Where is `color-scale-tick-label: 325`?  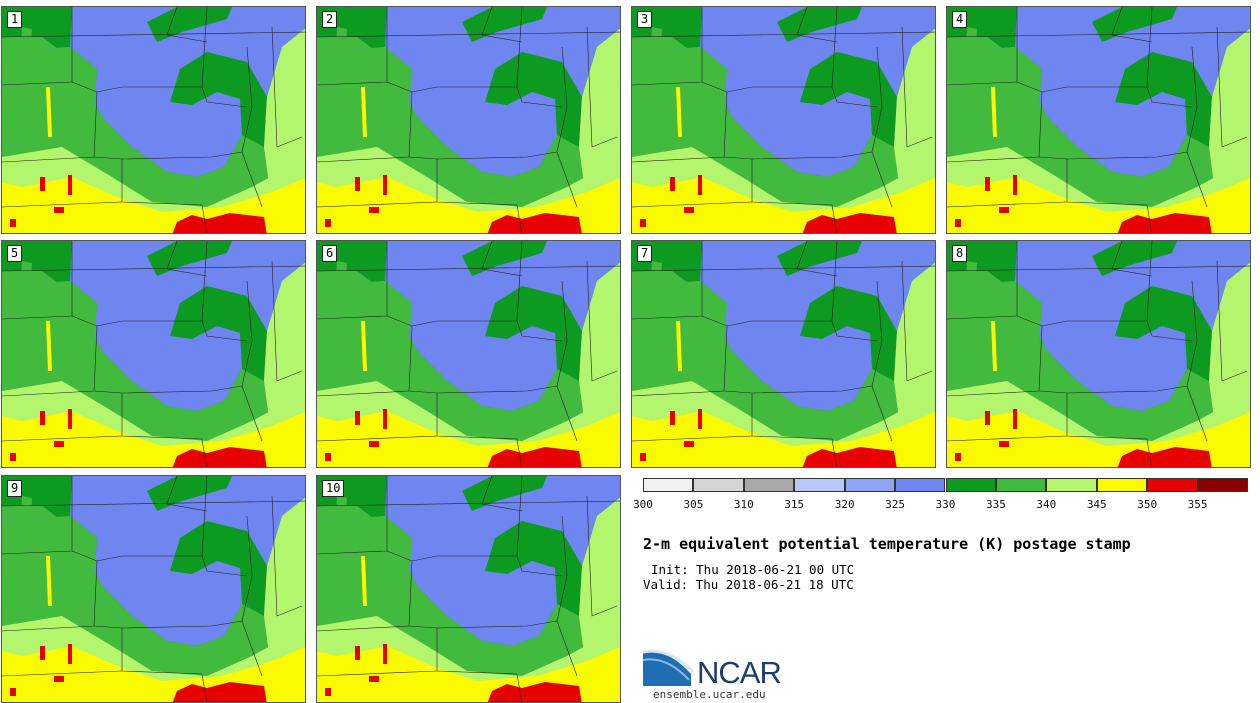
color-scale-tick-label: 325 is located at coordinates (895, 504).